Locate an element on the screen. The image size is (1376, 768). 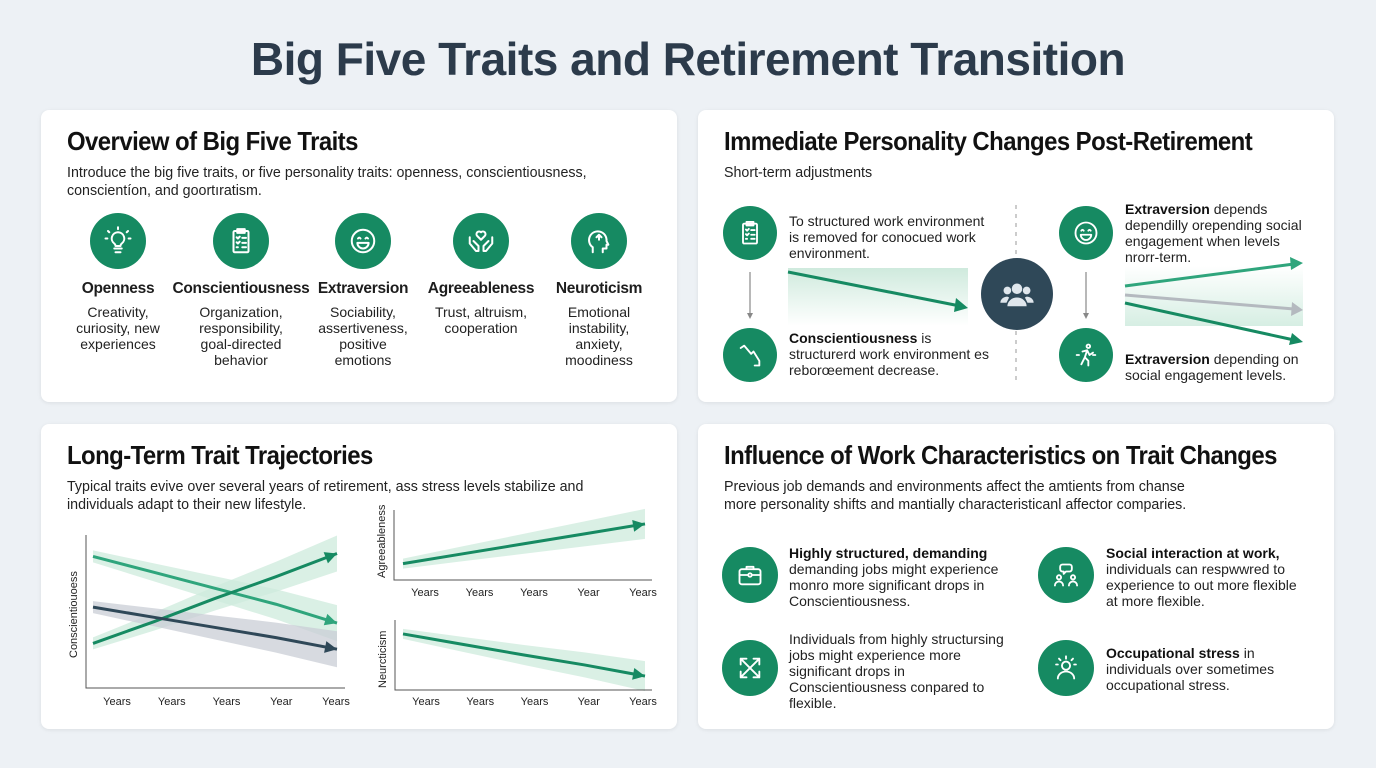
trait-name: Agreeableness is located at coordinates (481, 288).